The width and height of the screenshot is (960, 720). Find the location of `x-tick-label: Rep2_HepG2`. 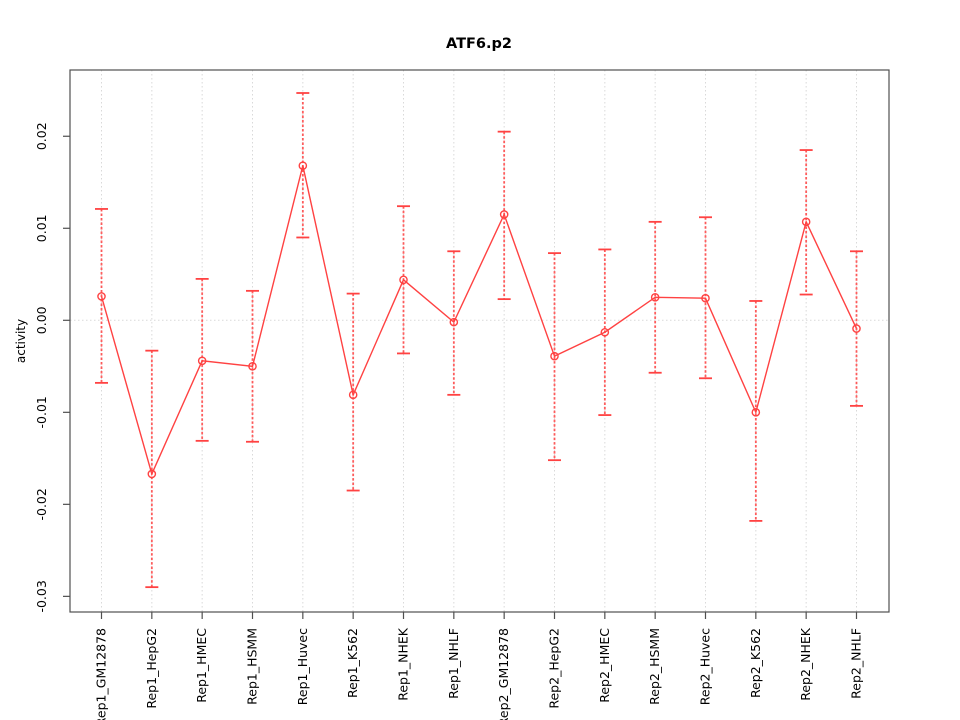

x-tick-label: Rep2_HepG2 is located at coordinates (553, 668).